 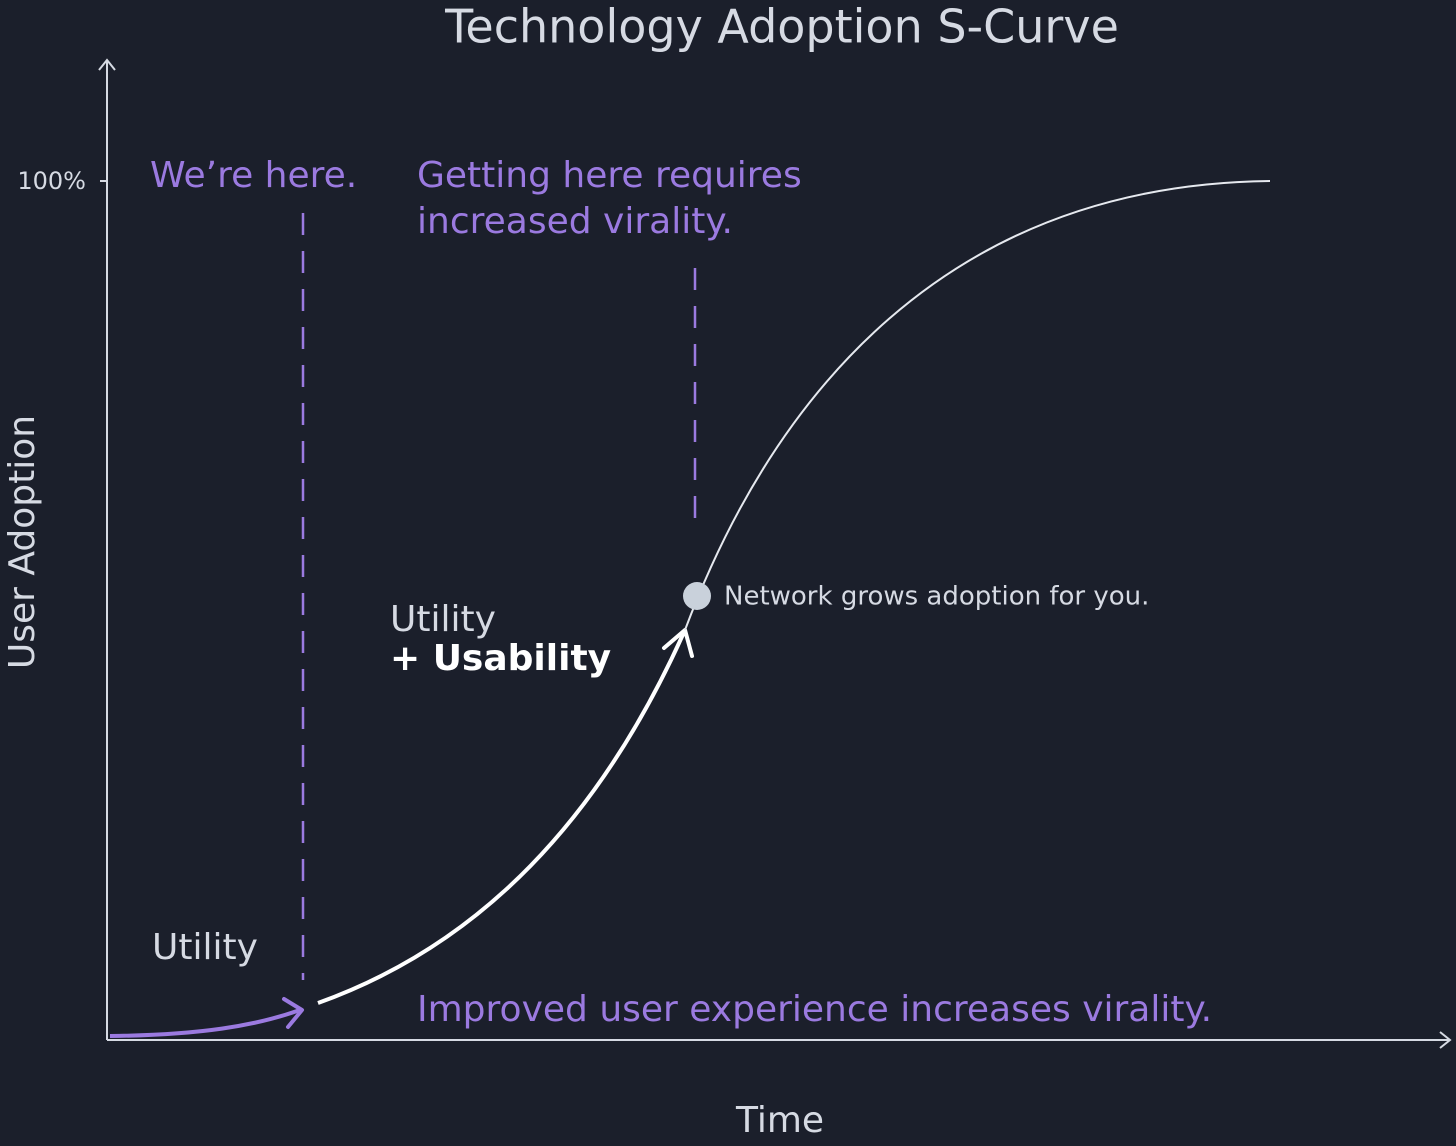 I want to click on network-label: Network grows adoption for you., so click(x=936, y=597).